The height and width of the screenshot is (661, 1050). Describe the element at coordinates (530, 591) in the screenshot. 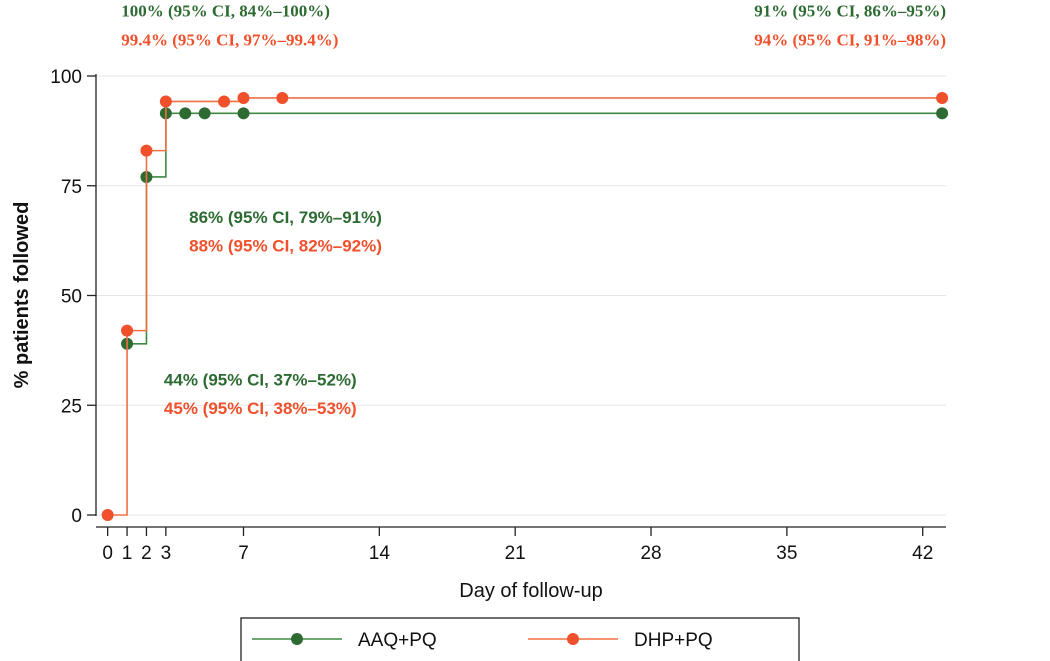

I see `x-axis-title: Day of follow-up` at that location.